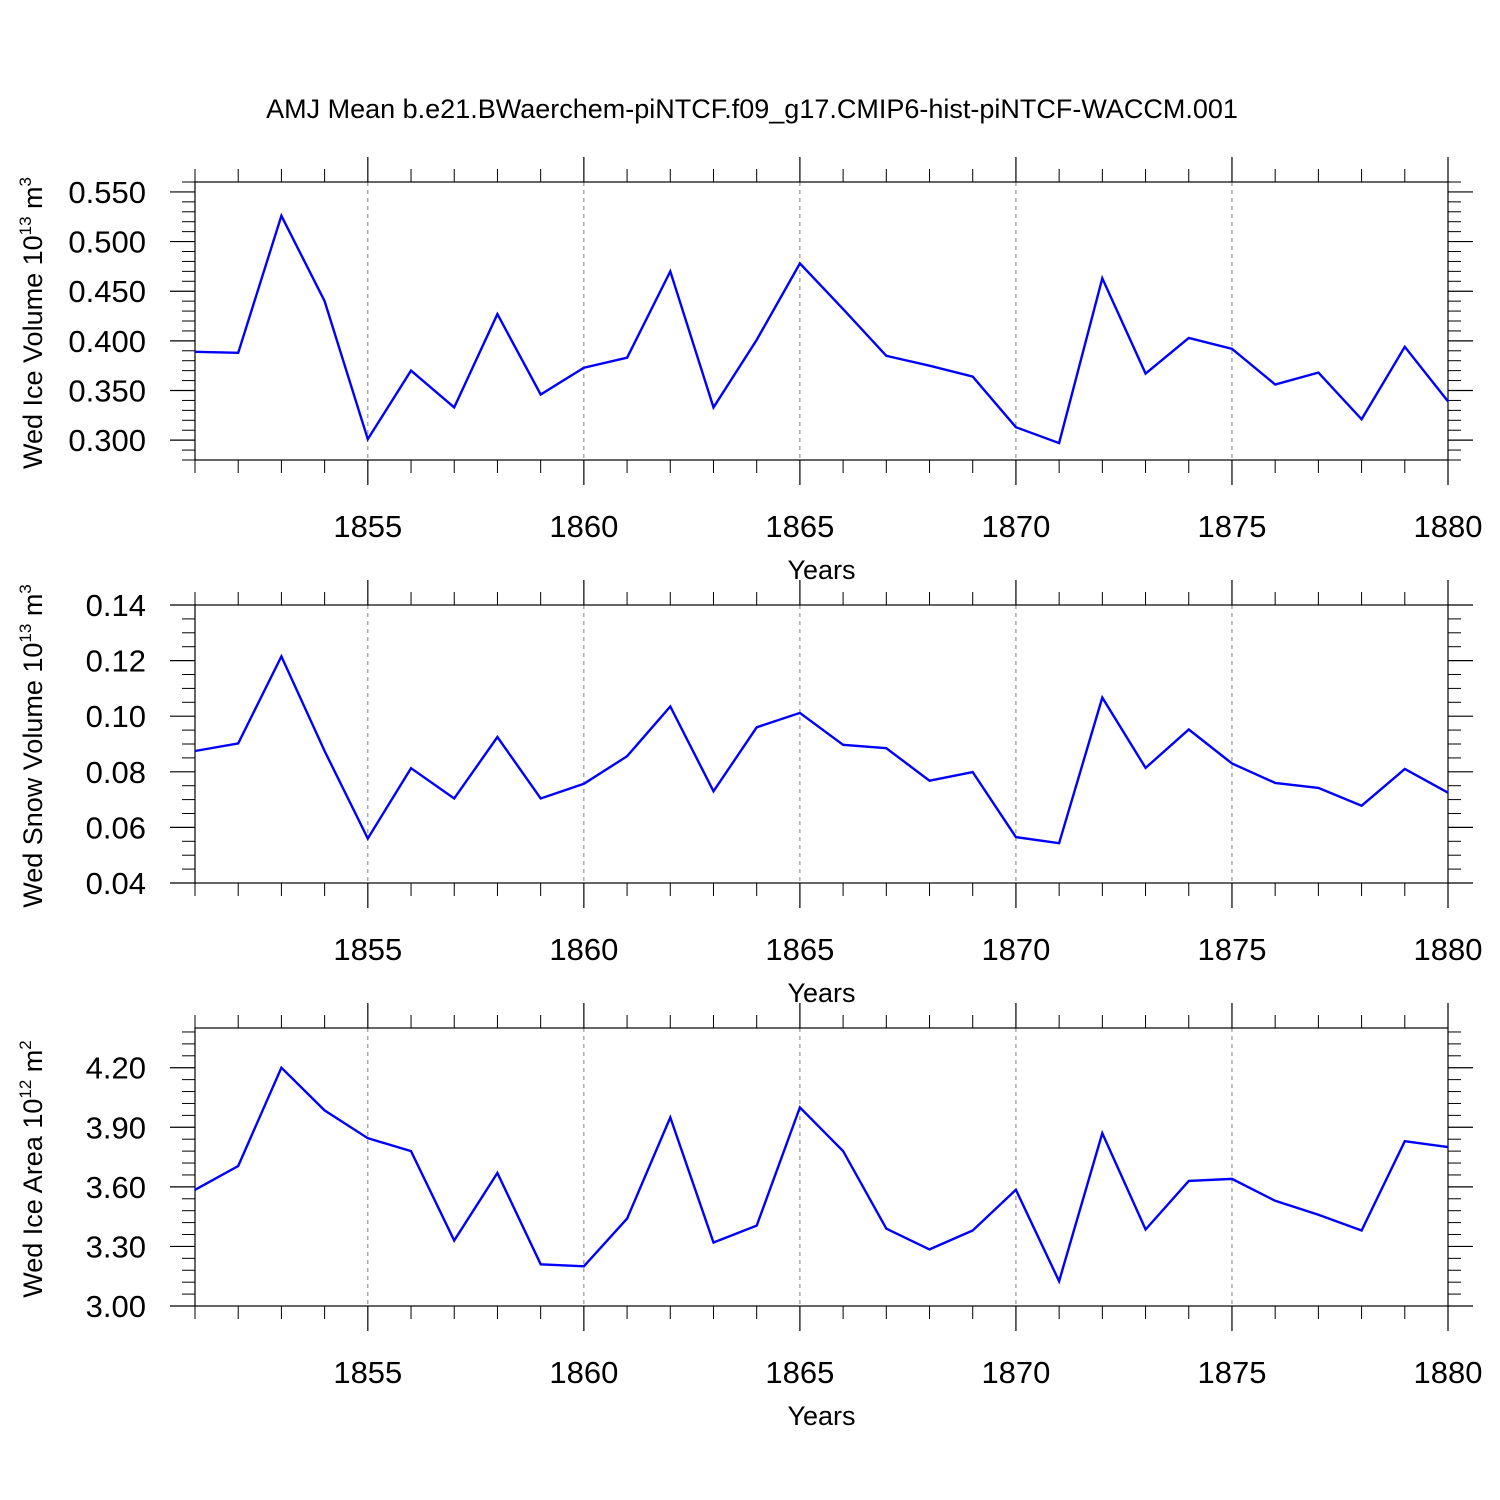 The image size is (1500, 1500). What do you see at coordinates (116, 1246) in the screenshot?
I see `y-tick-label: 3.30` at bounding box center [116, 1246].